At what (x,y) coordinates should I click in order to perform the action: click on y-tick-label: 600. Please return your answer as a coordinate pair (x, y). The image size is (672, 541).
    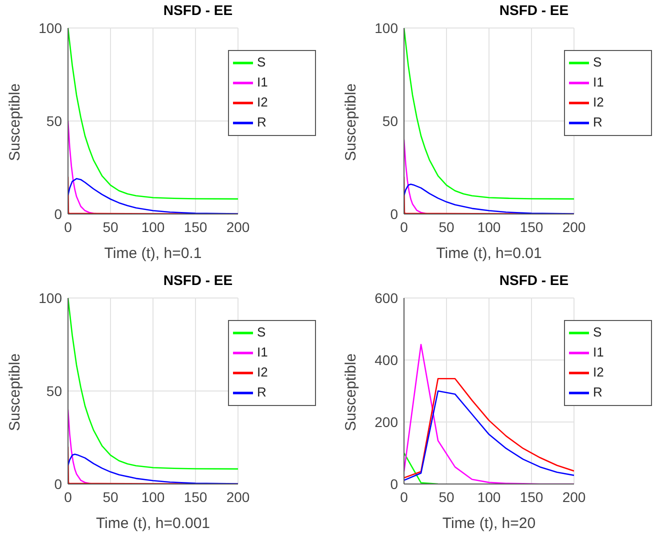
    Looking at the image, I should click on (386, 298).